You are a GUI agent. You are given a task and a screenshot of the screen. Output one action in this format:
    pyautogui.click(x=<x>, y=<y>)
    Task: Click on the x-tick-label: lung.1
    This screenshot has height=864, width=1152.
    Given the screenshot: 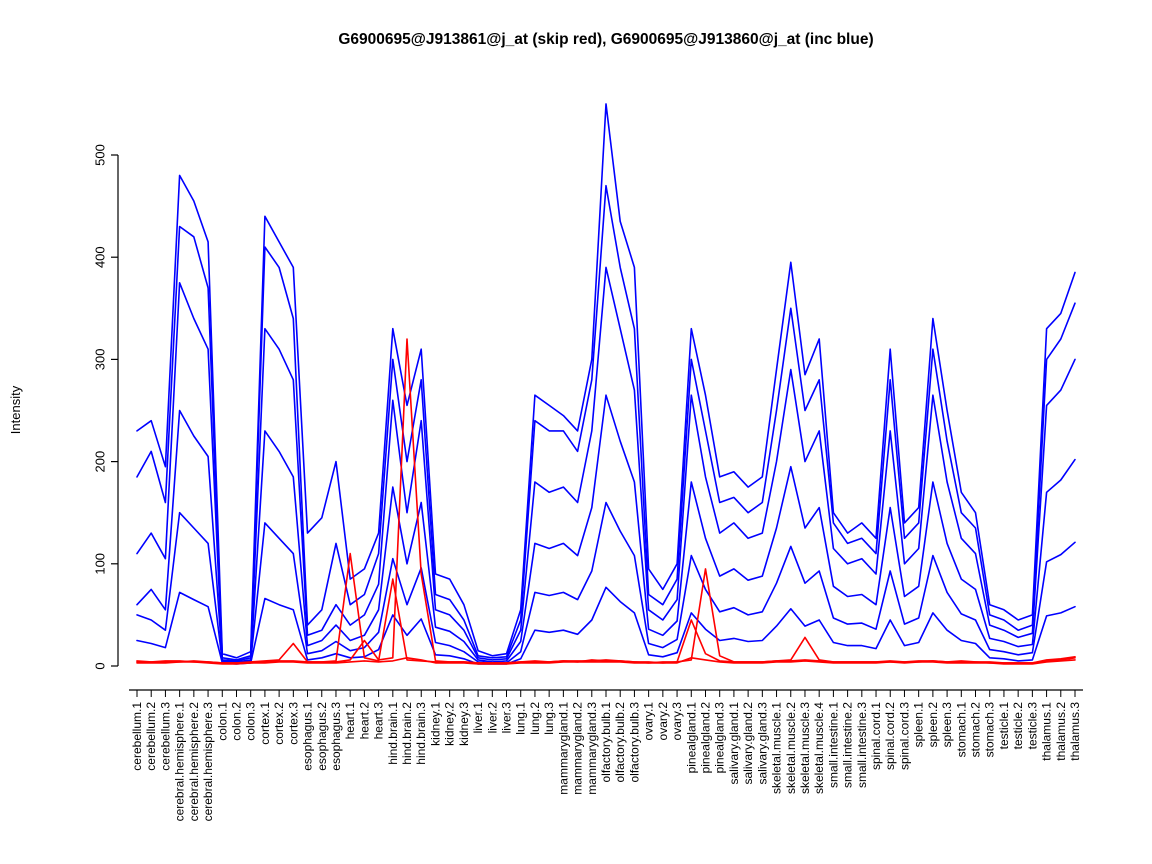 What is the action you would take?
    pyautogui.click(x=521, y=718)
    